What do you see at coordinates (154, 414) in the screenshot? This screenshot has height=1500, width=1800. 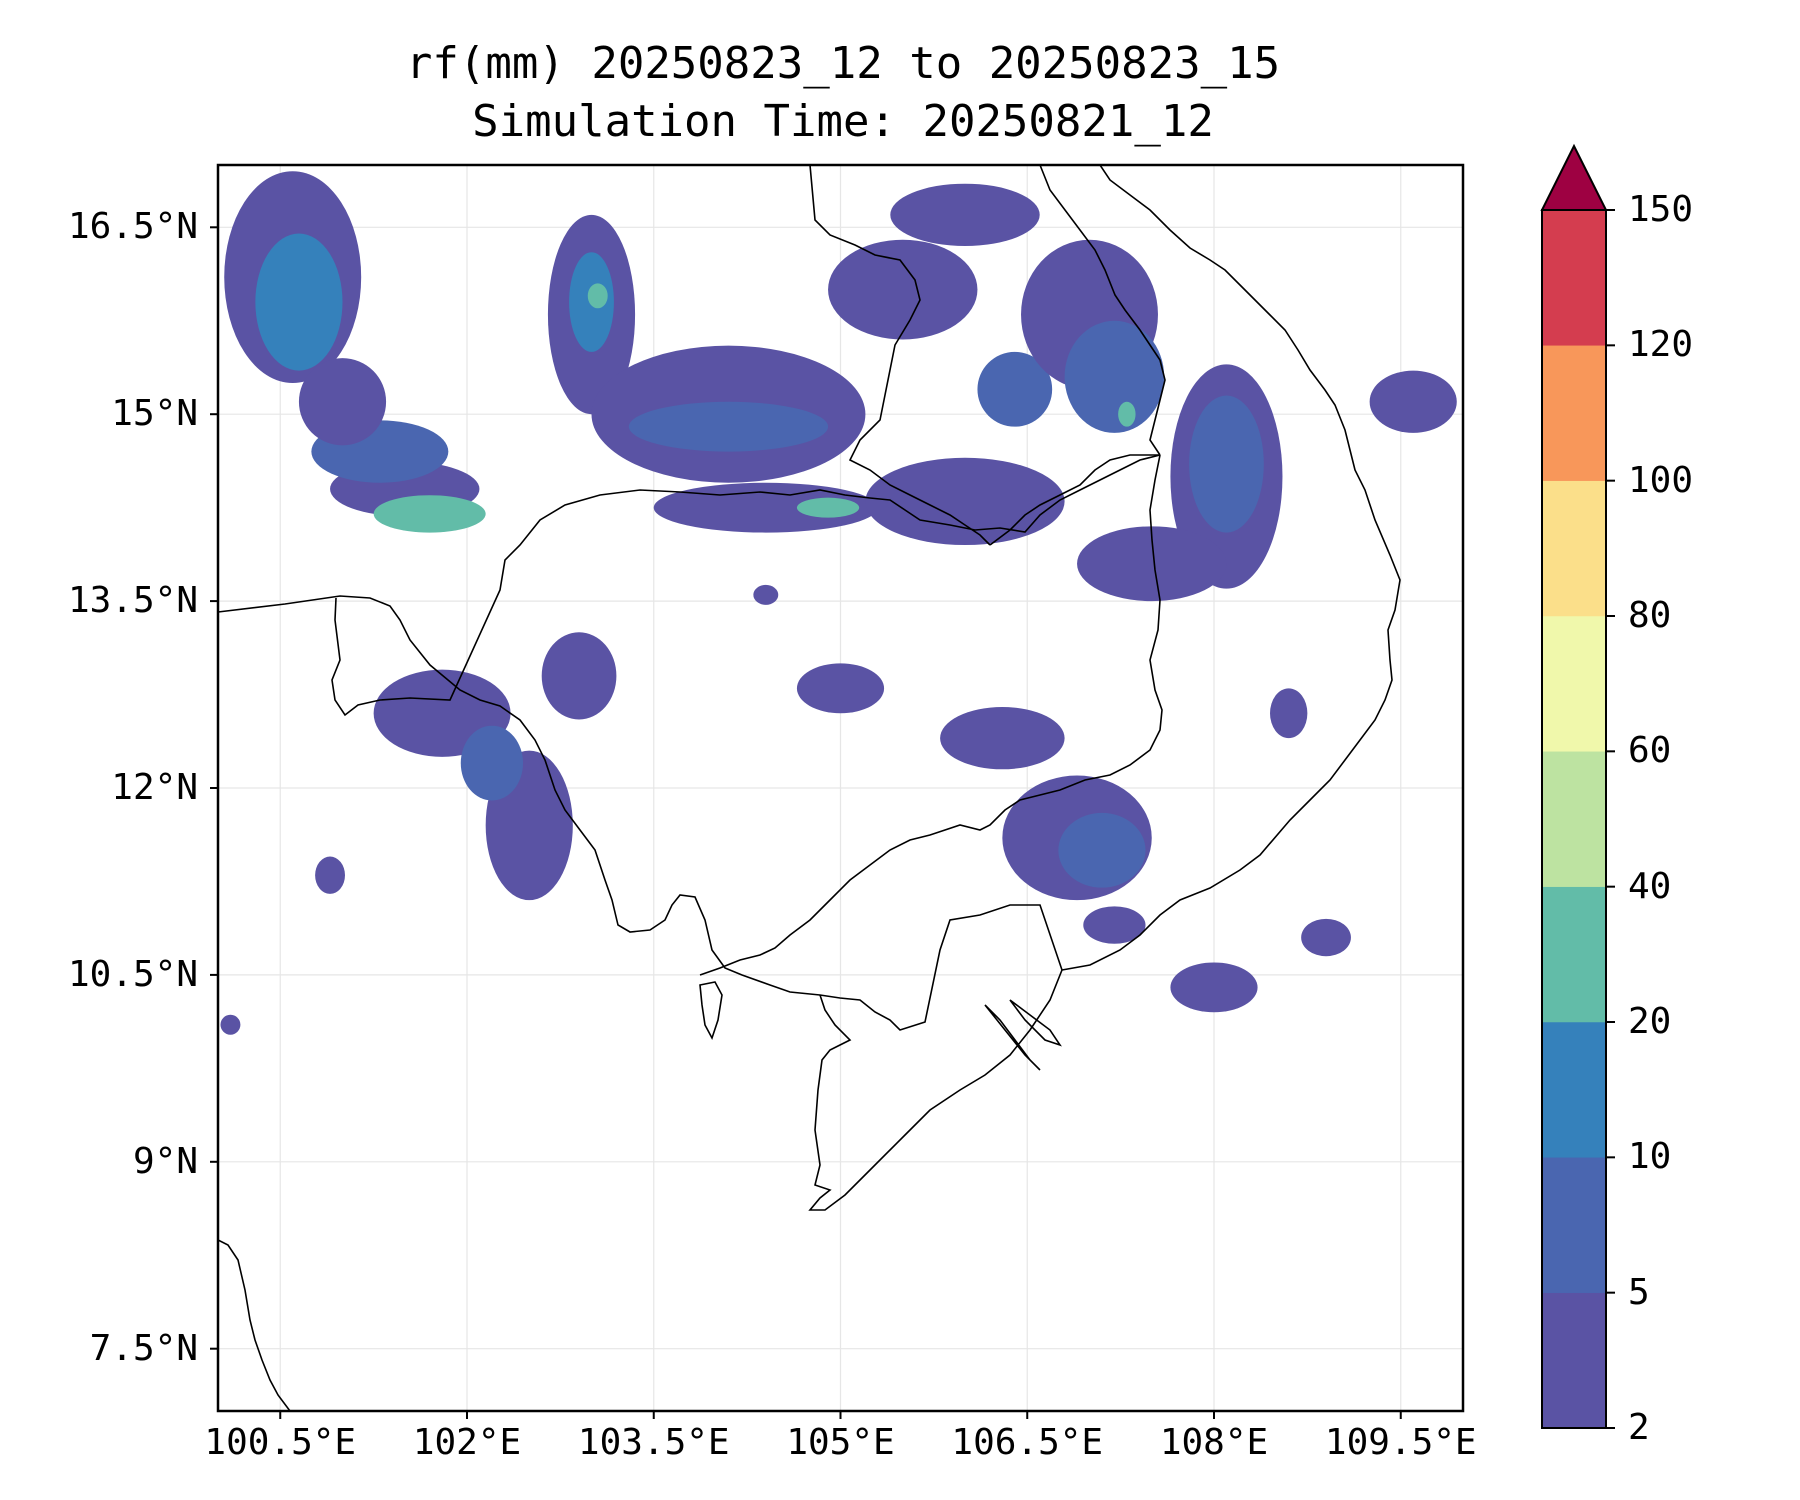 I see `lat-tick-label: 15°N` at bounding box center [154, 414].